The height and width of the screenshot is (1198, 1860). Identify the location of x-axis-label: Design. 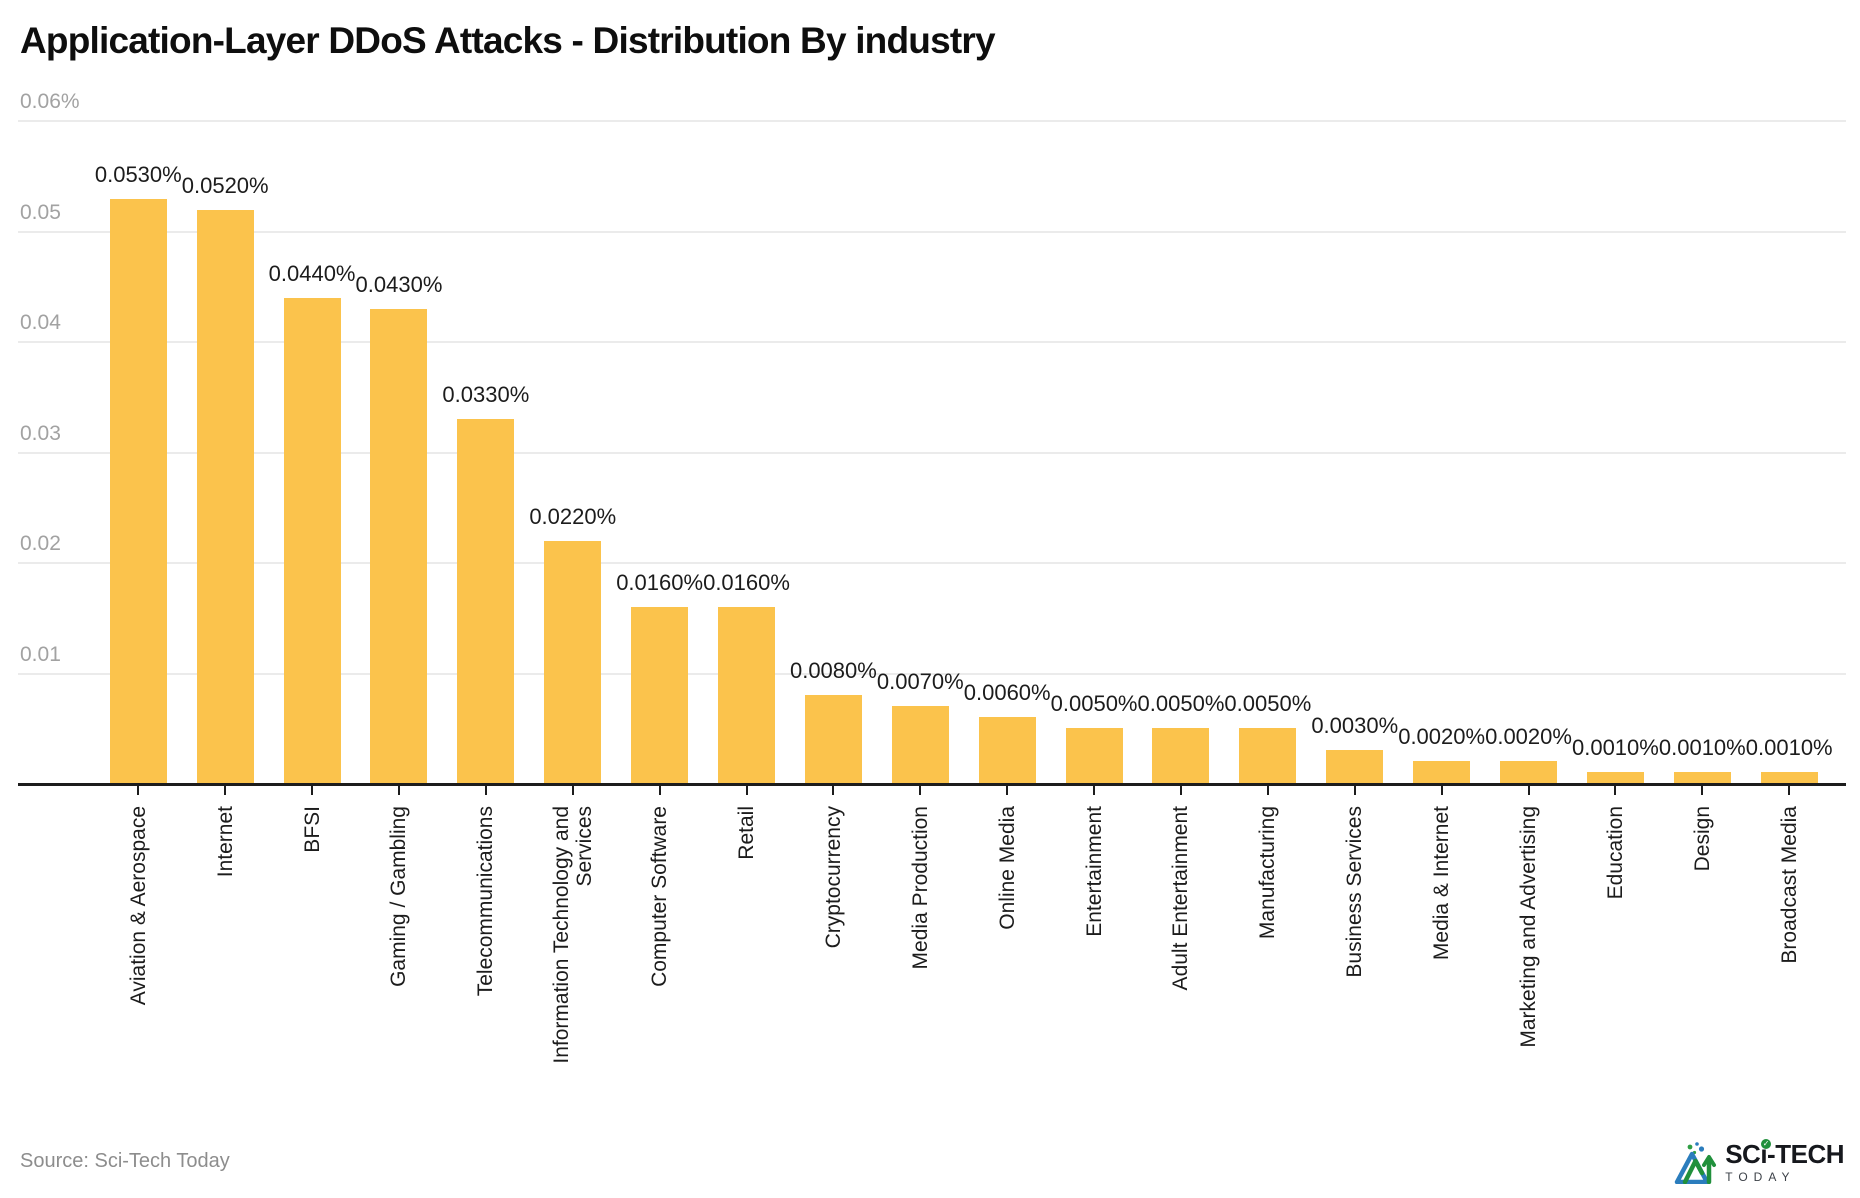
(1702, 961).